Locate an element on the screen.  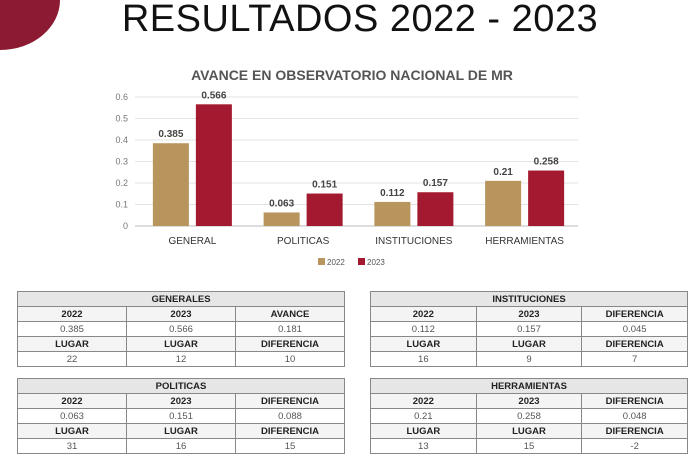
table-cell: 31 is located at coordinates (72, 446).